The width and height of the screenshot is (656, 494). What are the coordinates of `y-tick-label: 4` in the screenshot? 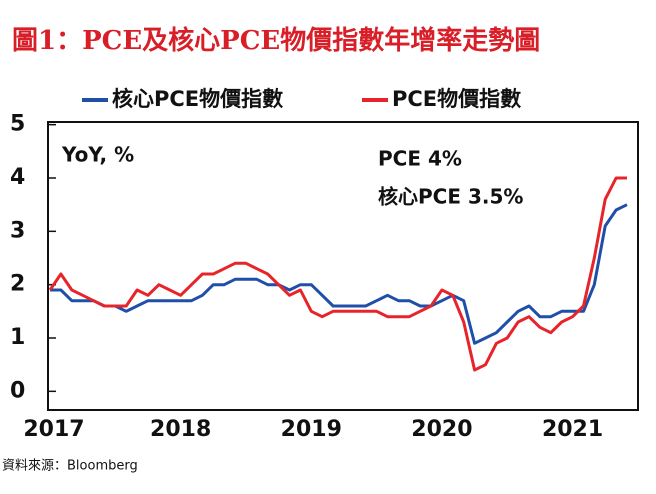 It's located at (17, 177).